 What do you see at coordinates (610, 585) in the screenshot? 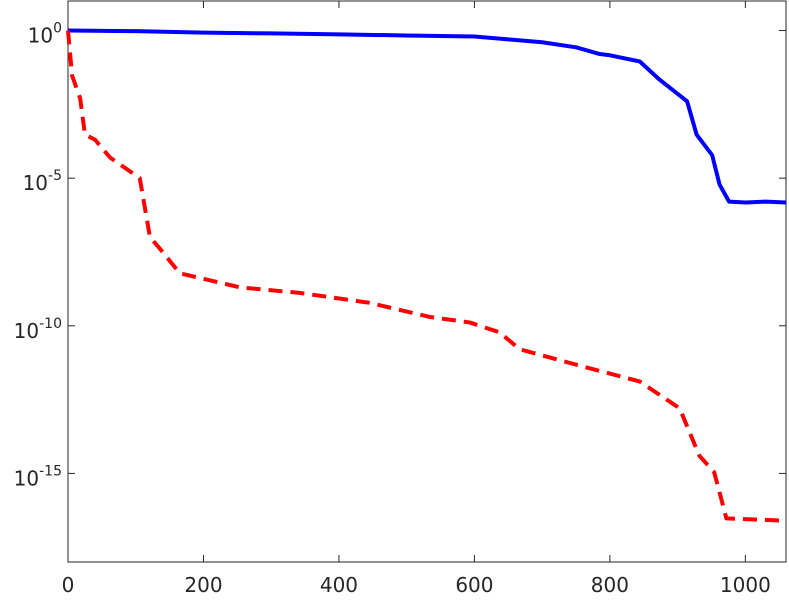
I see `x-tick-label: 800` at bounding box center [610, 585].